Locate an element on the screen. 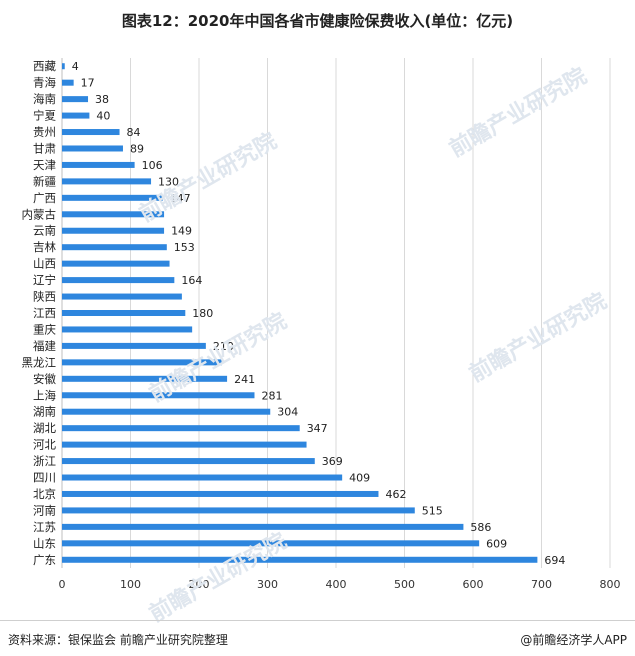 The height and width of the screenshot is (656, 635). data-label: 164 is located at coordinates (191, 280).